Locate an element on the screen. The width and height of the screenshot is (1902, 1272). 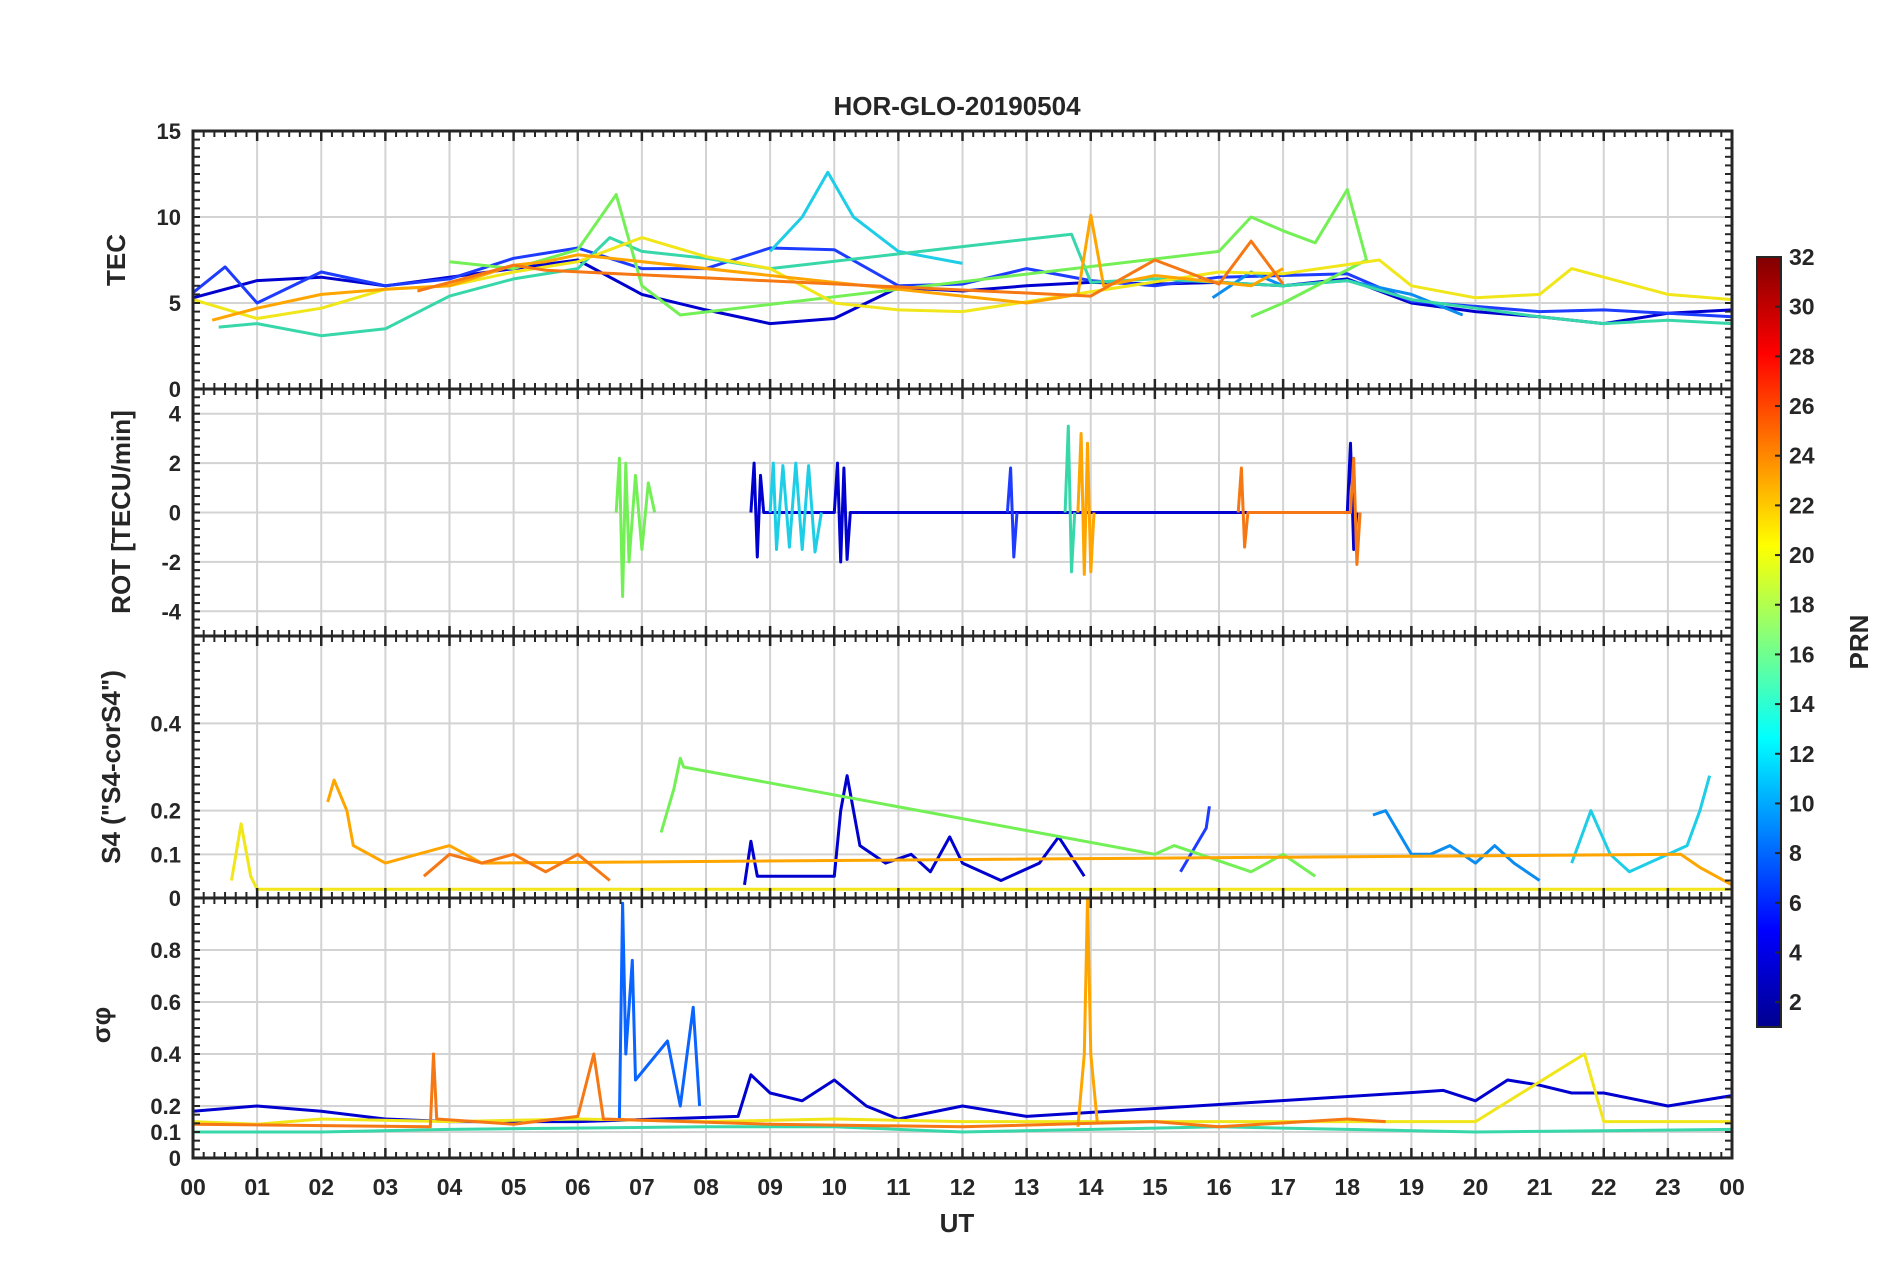
x-tick-label: 01 is located at coordinates (257, 1187).